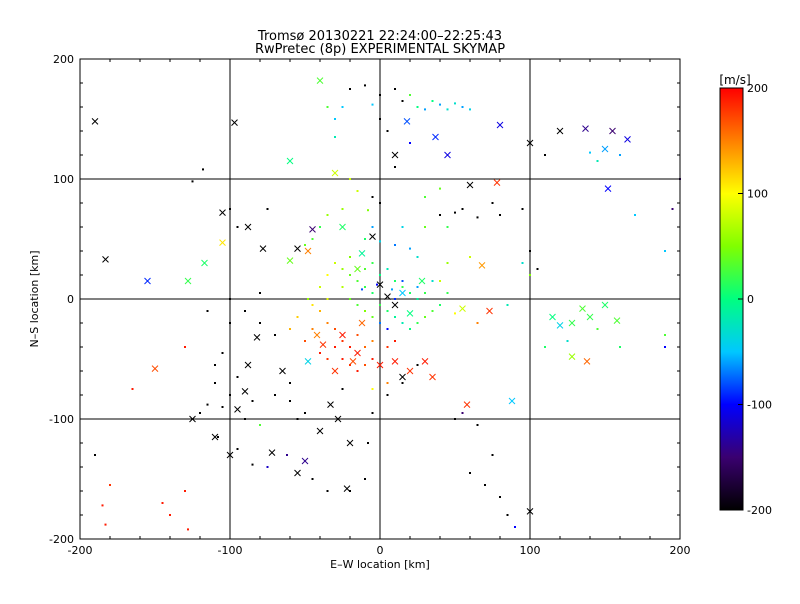 Image resolution: width=800 pixels, height=604 pixels. Describe the element at coordinates (63, 59) in the screenshot. I see `y-tick-label: 200` at that location.